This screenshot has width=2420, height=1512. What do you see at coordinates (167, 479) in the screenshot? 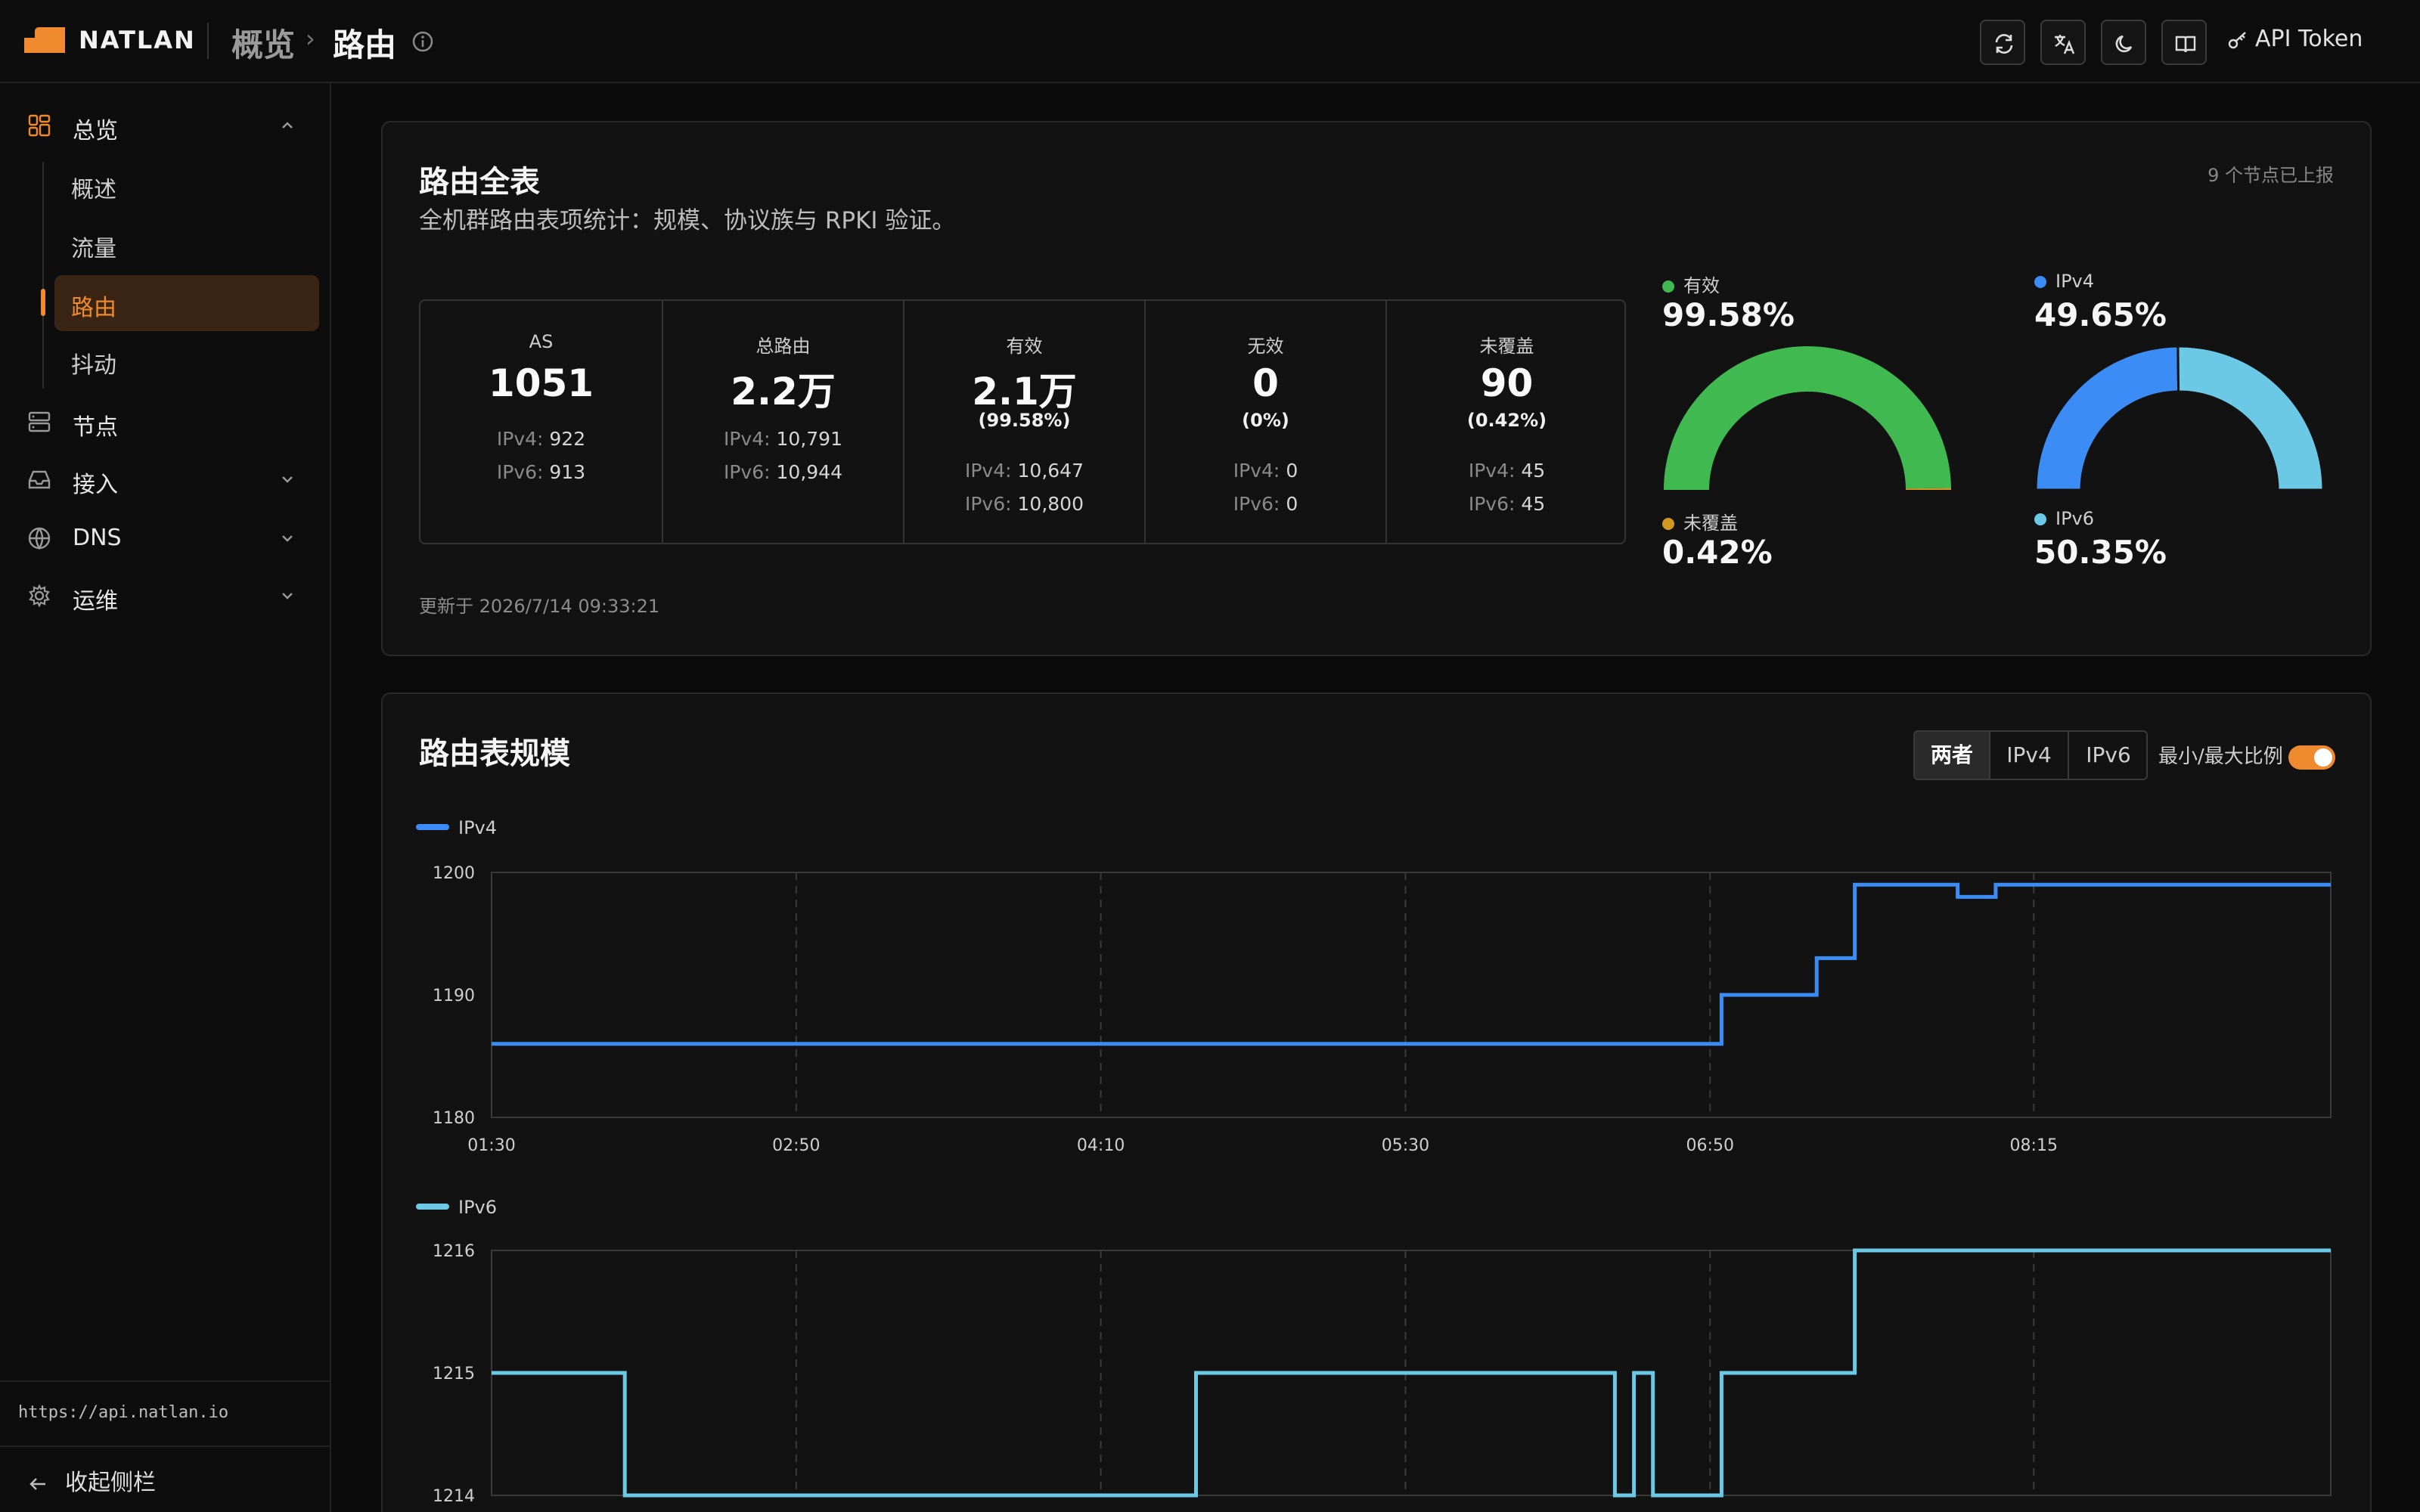
I see `sidebar-item-access: 接入` at bounding box center [167, 479].